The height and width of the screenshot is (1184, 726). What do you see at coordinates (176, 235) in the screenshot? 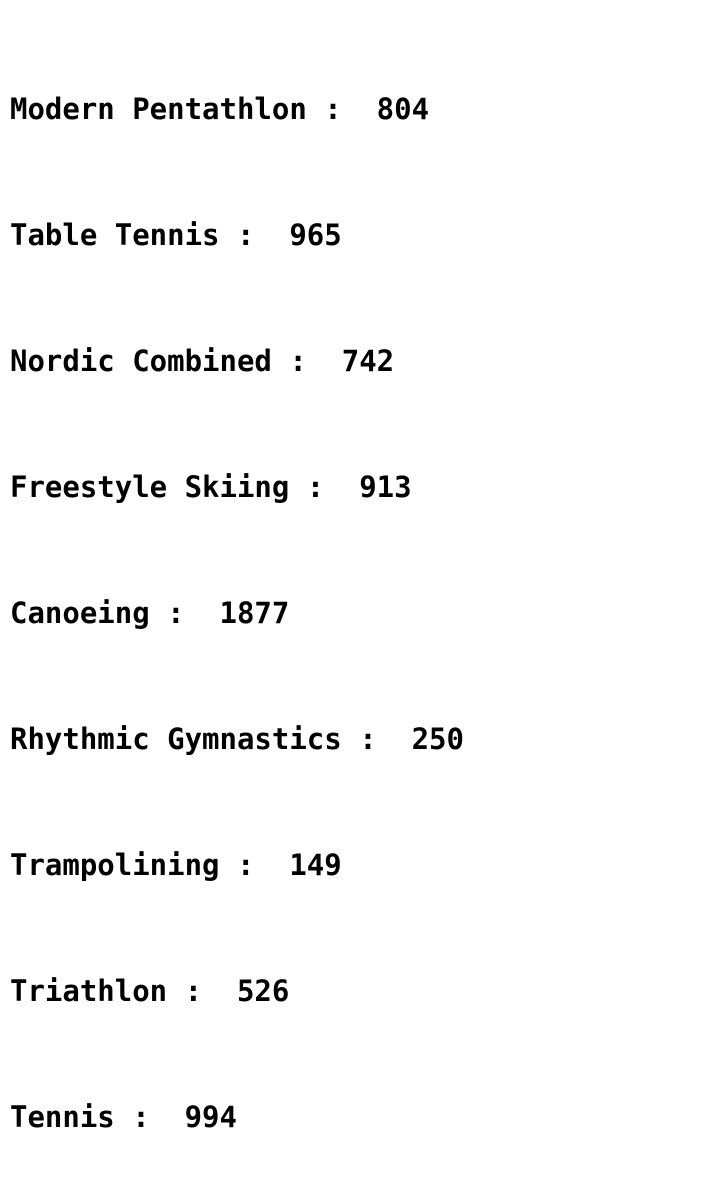
I see `output-line: Table Tennis : 965` at bounding box center [176, 235].